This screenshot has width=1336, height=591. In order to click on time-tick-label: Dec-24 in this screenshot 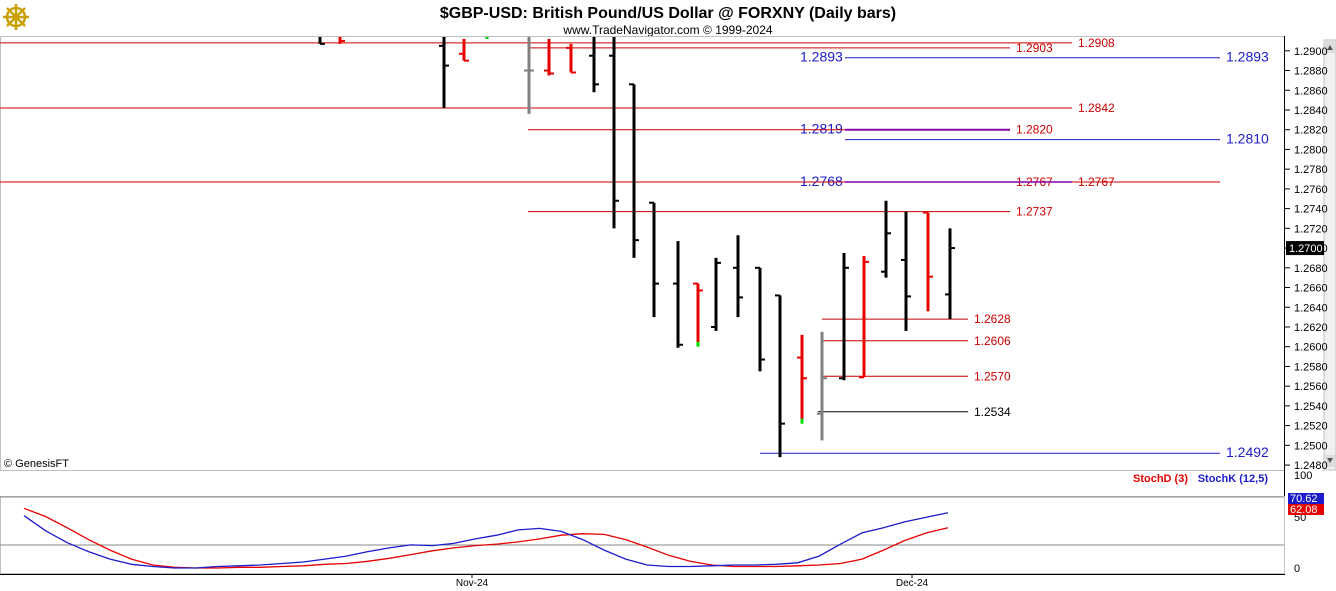, I will do `click(912, 583)`.